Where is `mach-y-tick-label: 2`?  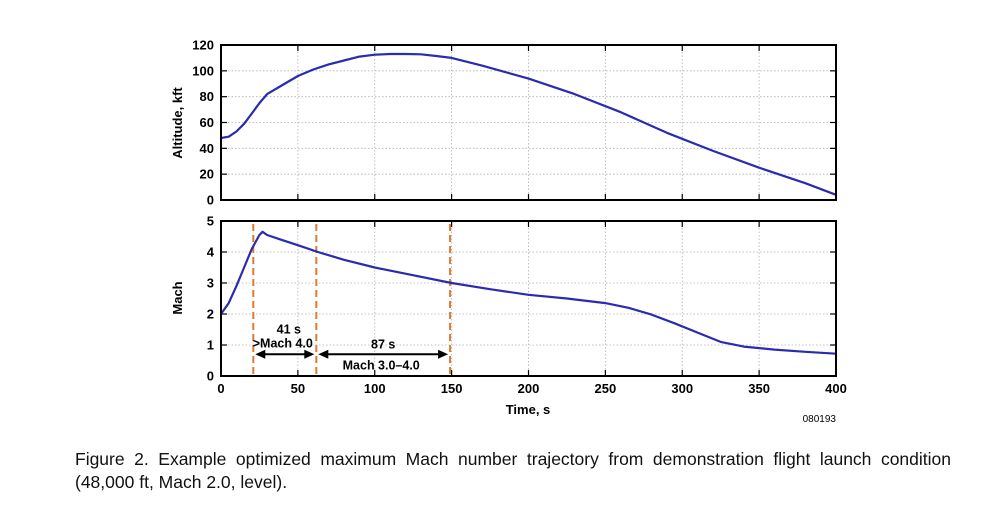
mach-y-tick-label: 2 is located at coordinates (210, 314).